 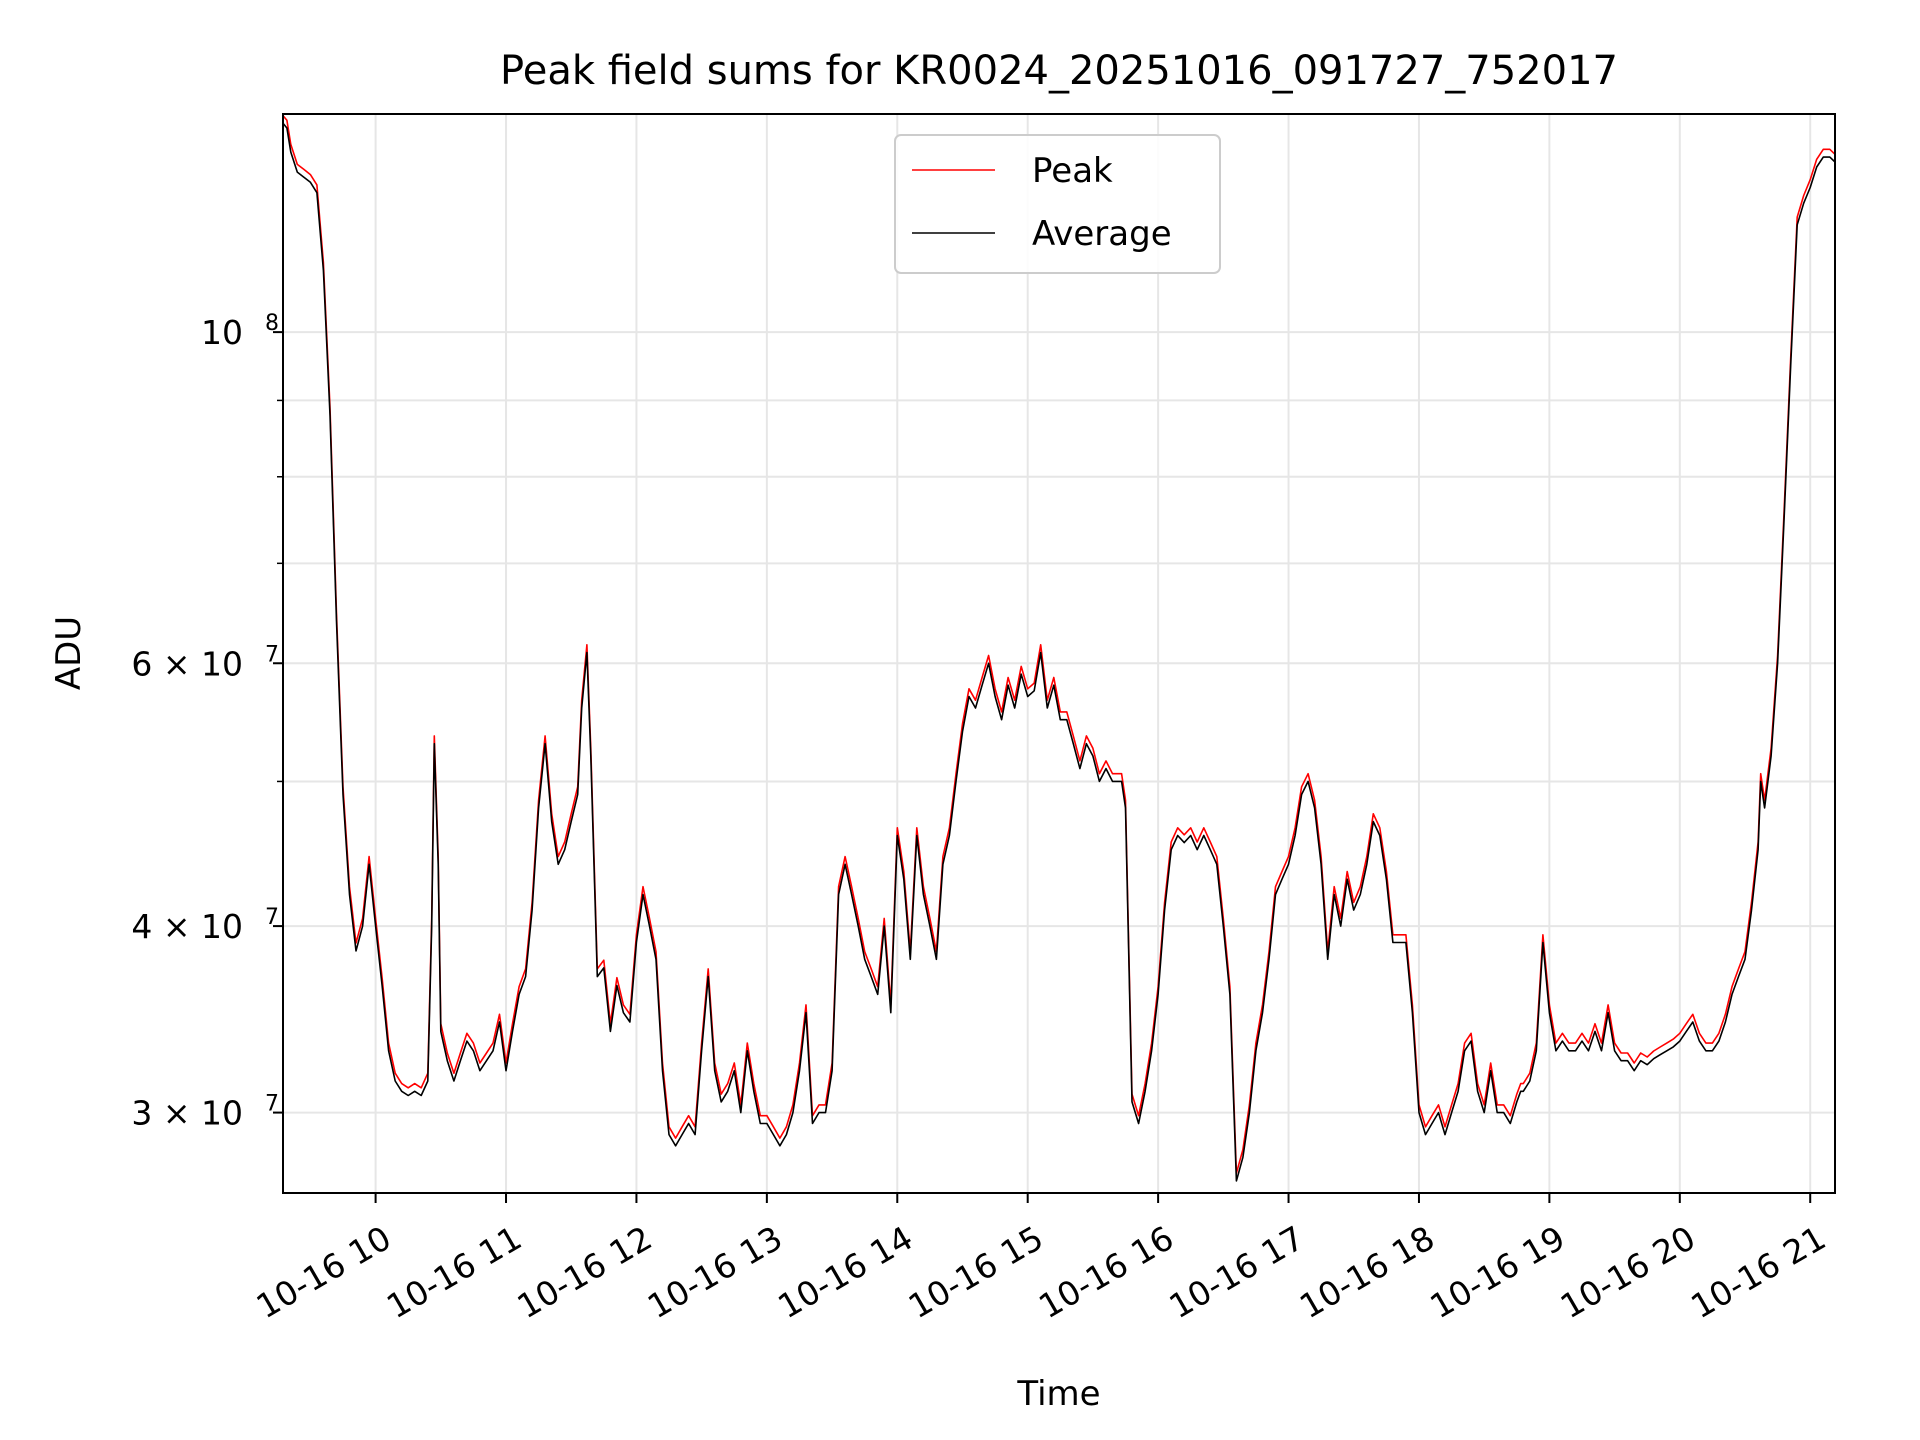 What do you see at coordinates (1057, 204) in the screenshot?
I see `legend: Peak Average` at bounding box center [1057, 204].